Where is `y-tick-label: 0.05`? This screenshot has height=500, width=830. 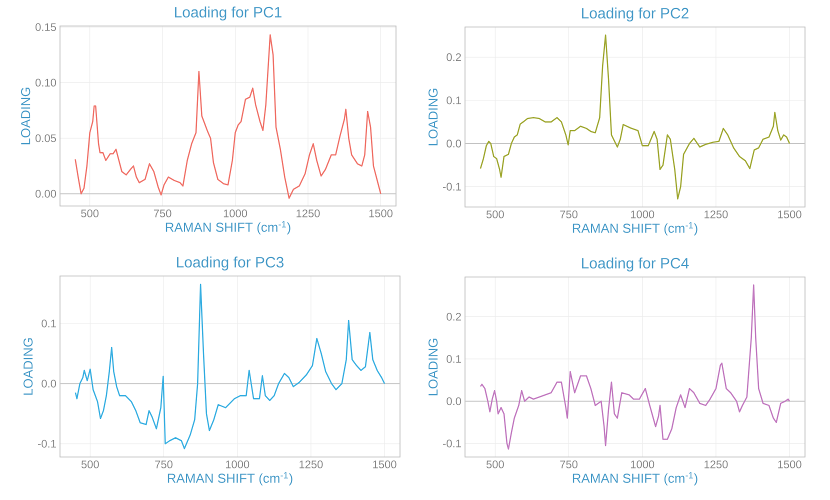 y-tick-label: 0.05 is located at coordinates (46, 138).